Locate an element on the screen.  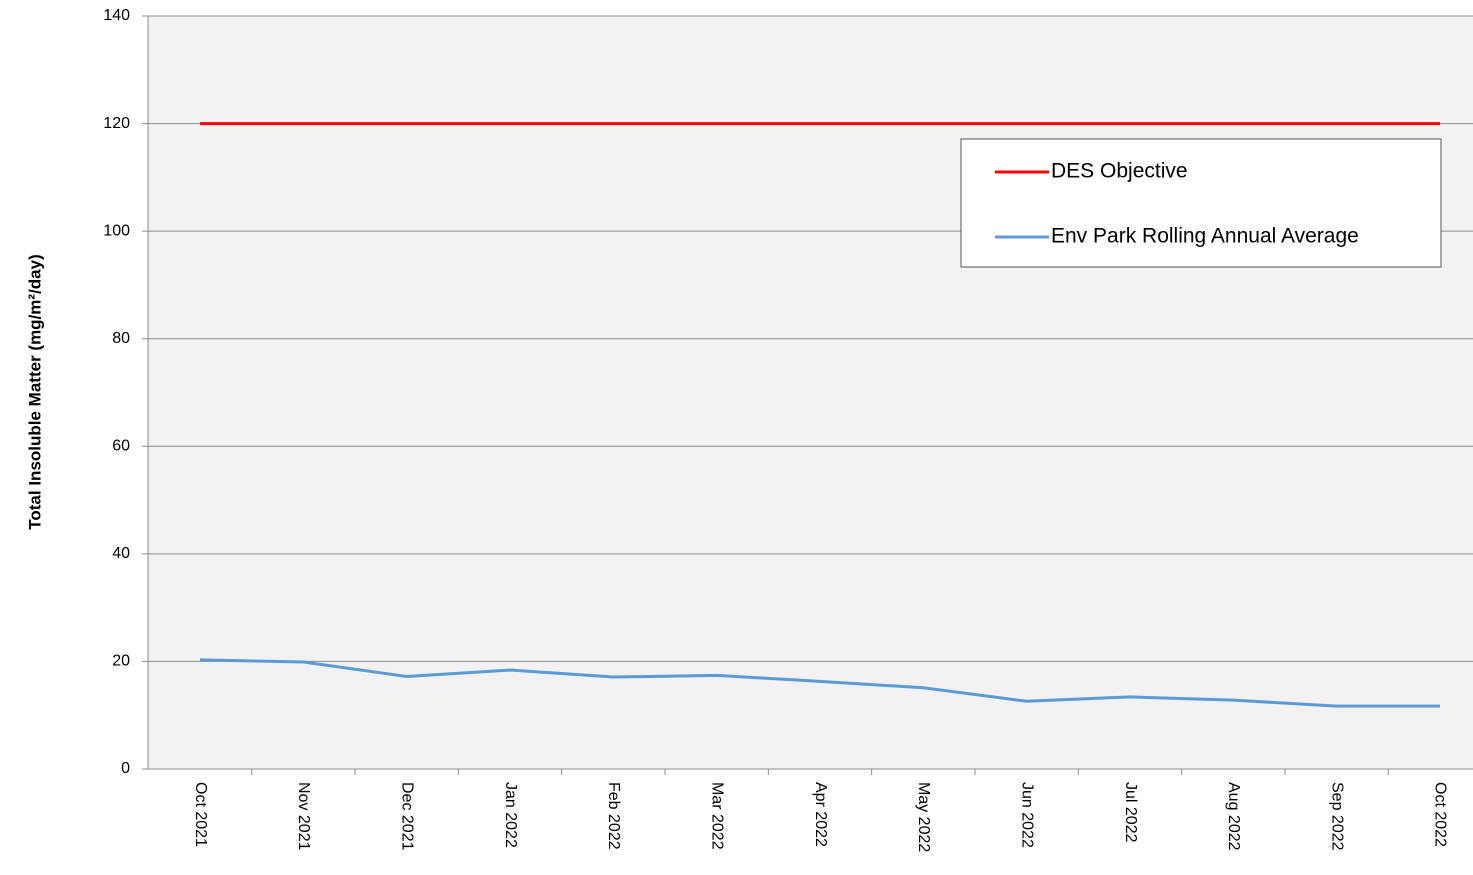
x-tick-label: Dec 2021 is located at coordinates (406, 816).